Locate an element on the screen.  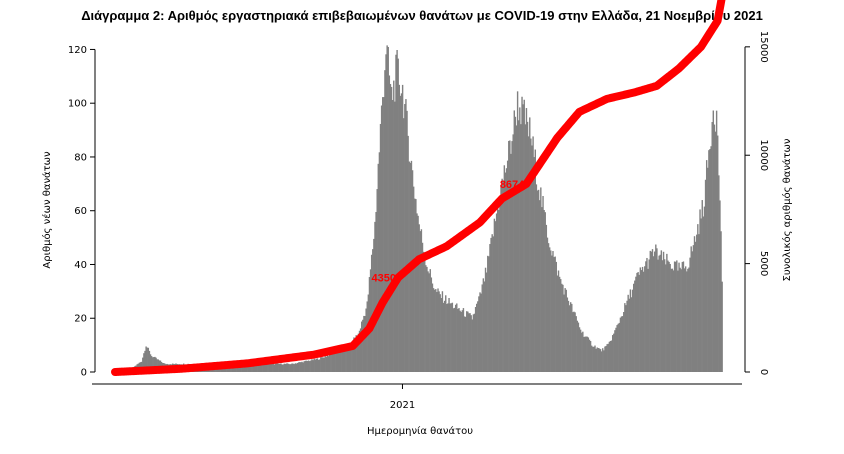
y-tick-label: 20 is located at coordinates (80, 319).